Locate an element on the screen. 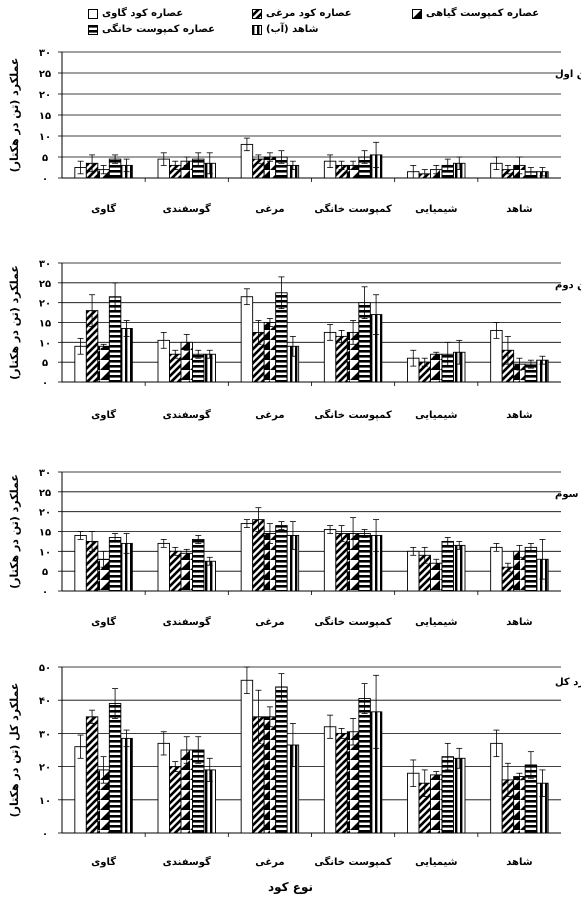  panel-title: (ب) عملکرد چین دوم is located at coordinates (568, 285).